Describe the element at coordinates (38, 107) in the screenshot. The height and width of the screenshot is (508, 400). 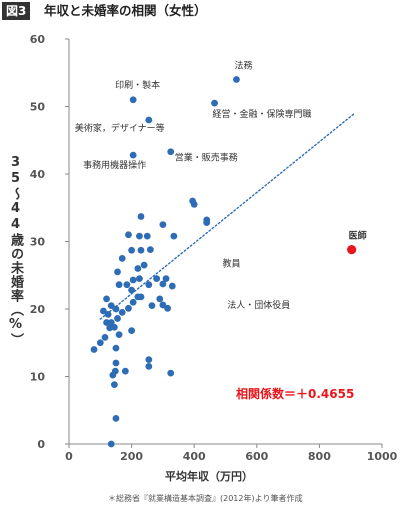
I see `y-tick-label: 50` at that location.